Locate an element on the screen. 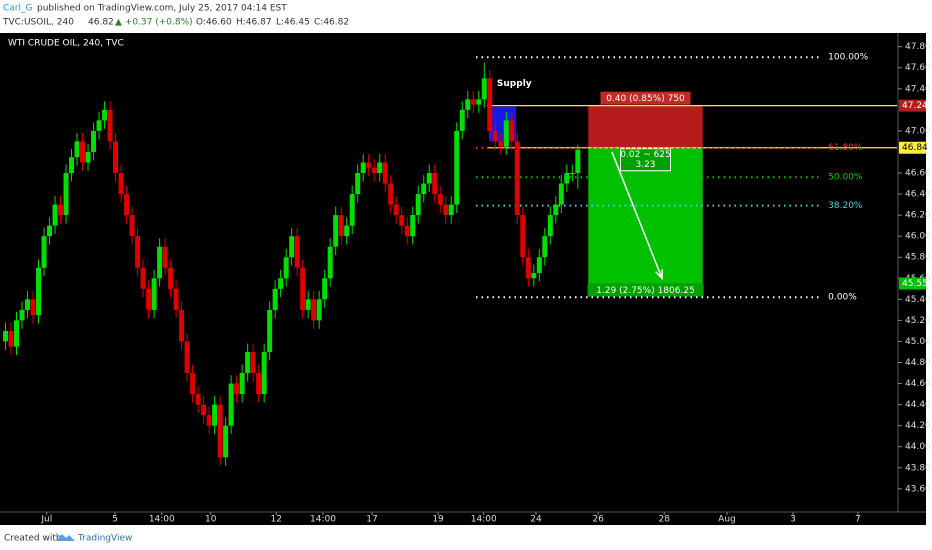 The image size is (932, 550). ohlc-close: C:46.82 is located at coordinates (331, 23).